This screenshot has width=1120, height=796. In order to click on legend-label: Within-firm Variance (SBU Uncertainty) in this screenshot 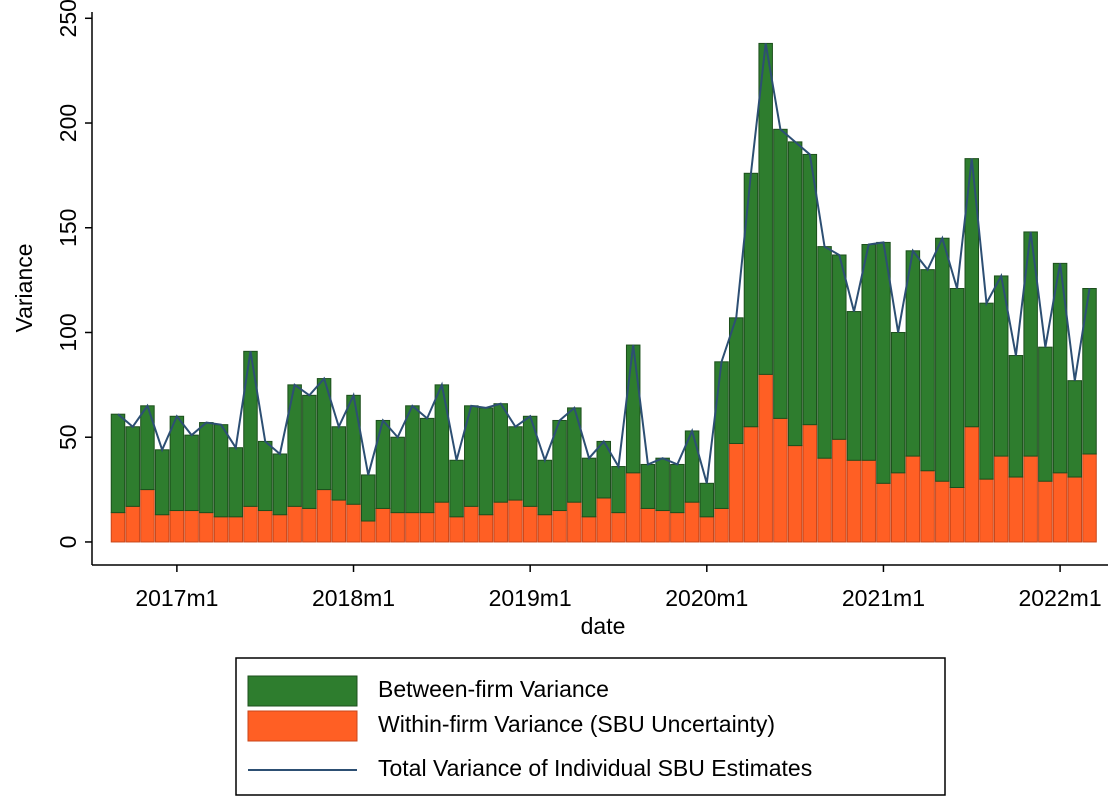, I will do `click(576, 724)`.